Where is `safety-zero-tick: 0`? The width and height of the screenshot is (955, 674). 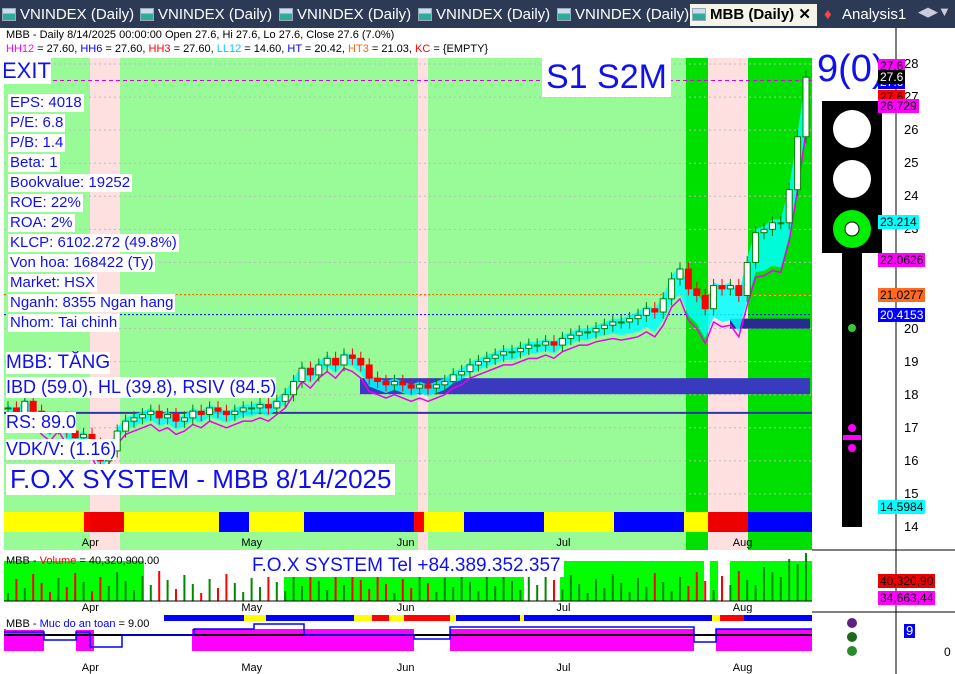 safety-zero-tick: 0 is located at coordinates (947, 652).